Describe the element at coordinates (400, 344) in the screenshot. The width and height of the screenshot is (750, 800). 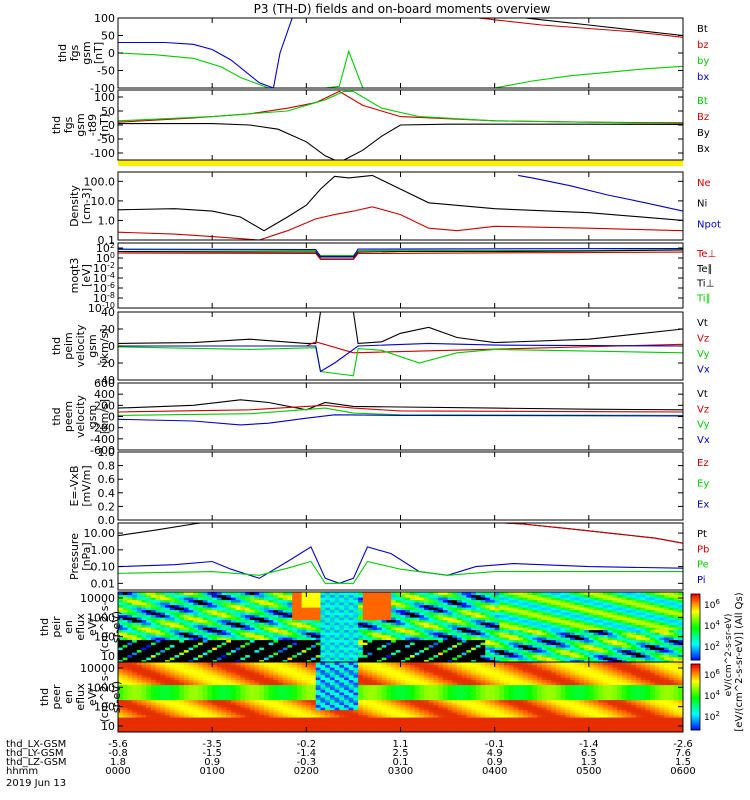
I see `series-group` at that location.